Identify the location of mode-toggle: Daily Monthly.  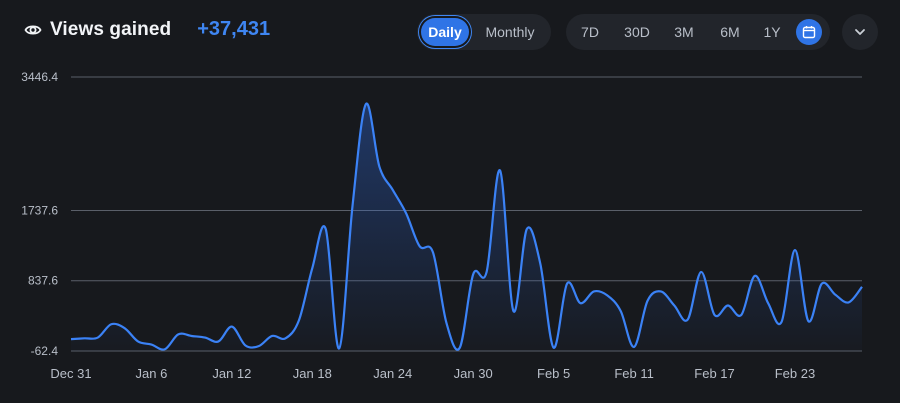
(484, 32).